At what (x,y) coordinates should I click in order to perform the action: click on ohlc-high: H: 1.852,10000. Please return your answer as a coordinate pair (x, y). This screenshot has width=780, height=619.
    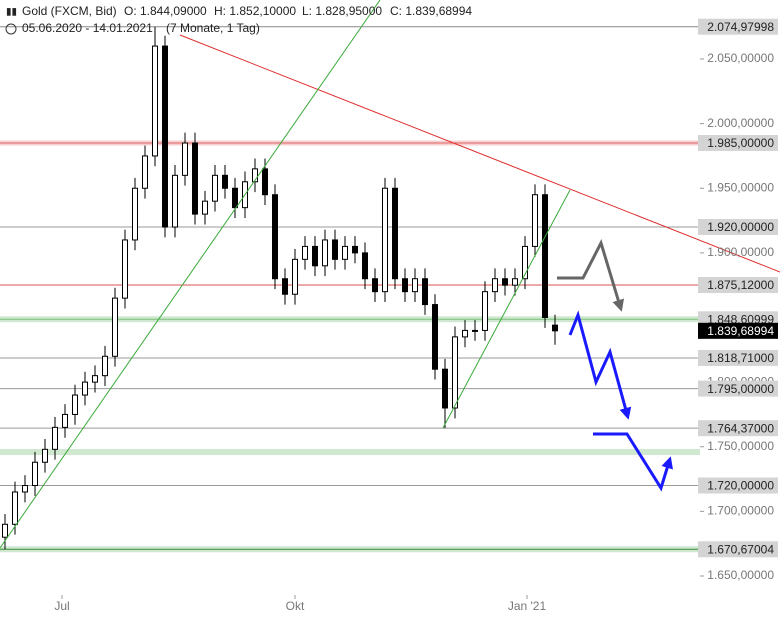
    Looking at the image, I should click on (255, 11).